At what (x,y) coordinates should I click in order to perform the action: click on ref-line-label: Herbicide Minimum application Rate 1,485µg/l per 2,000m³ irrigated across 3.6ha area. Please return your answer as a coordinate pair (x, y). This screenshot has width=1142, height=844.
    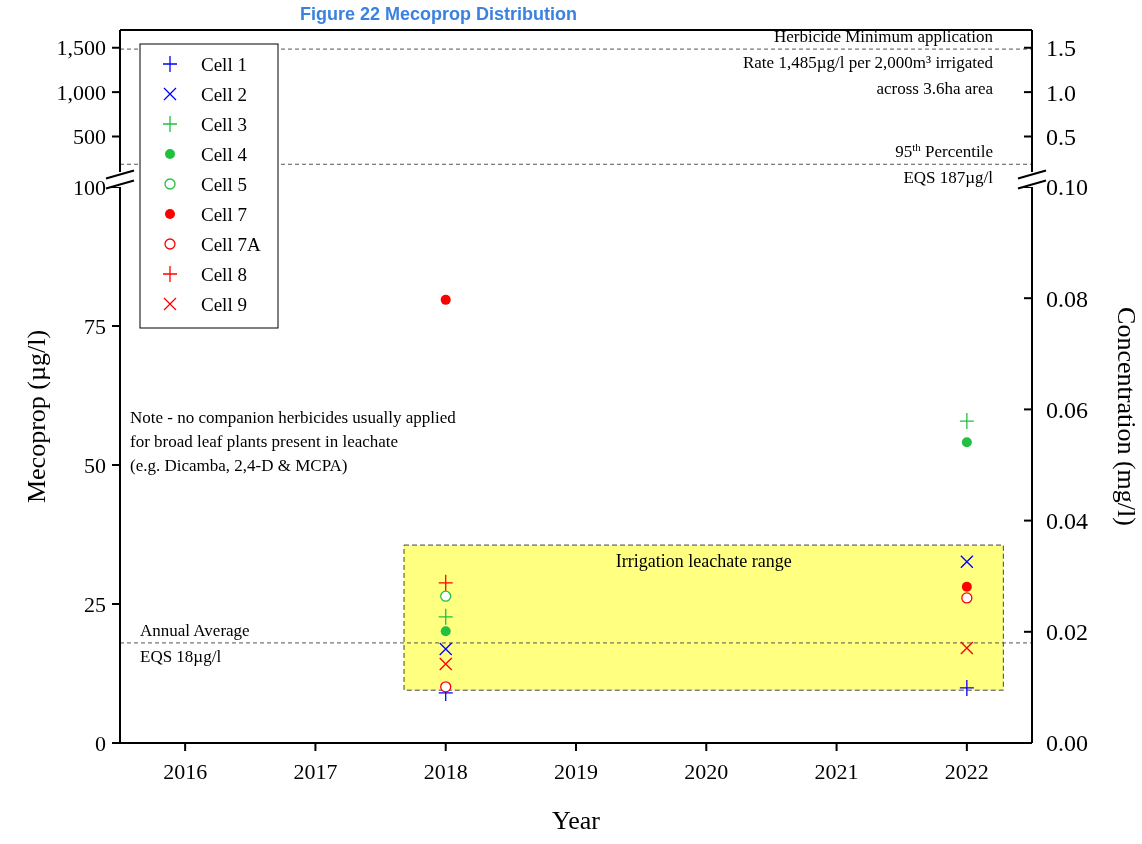
    Looking at the image, I should click on (868, 63).